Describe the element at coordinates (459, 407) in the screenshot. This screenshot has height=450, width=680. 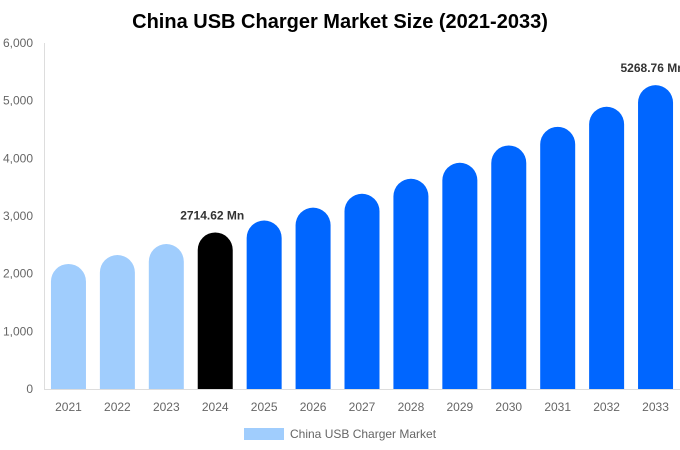
I see `x-tick-label: 2029` at that location.